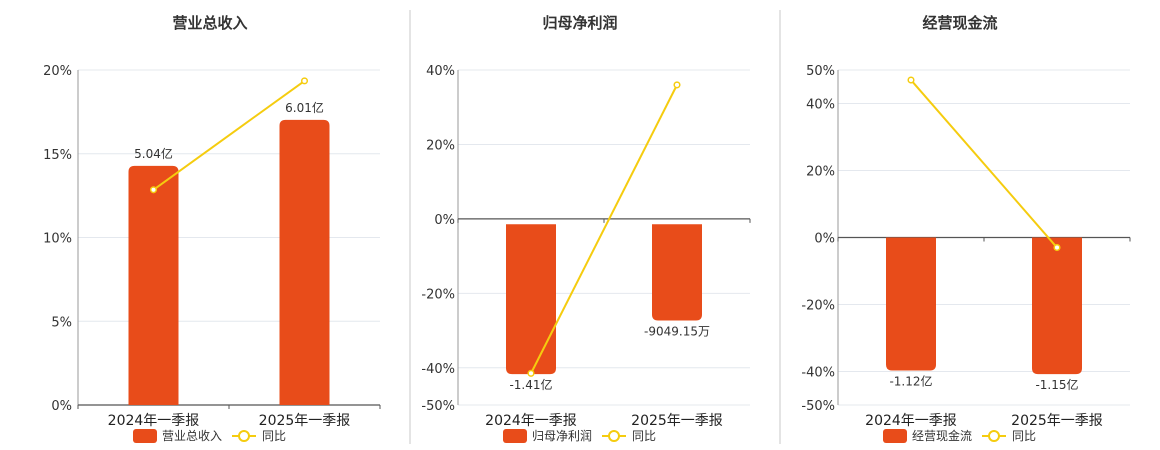  I want to click on y-tick-label: 5%, so click(61, 322).